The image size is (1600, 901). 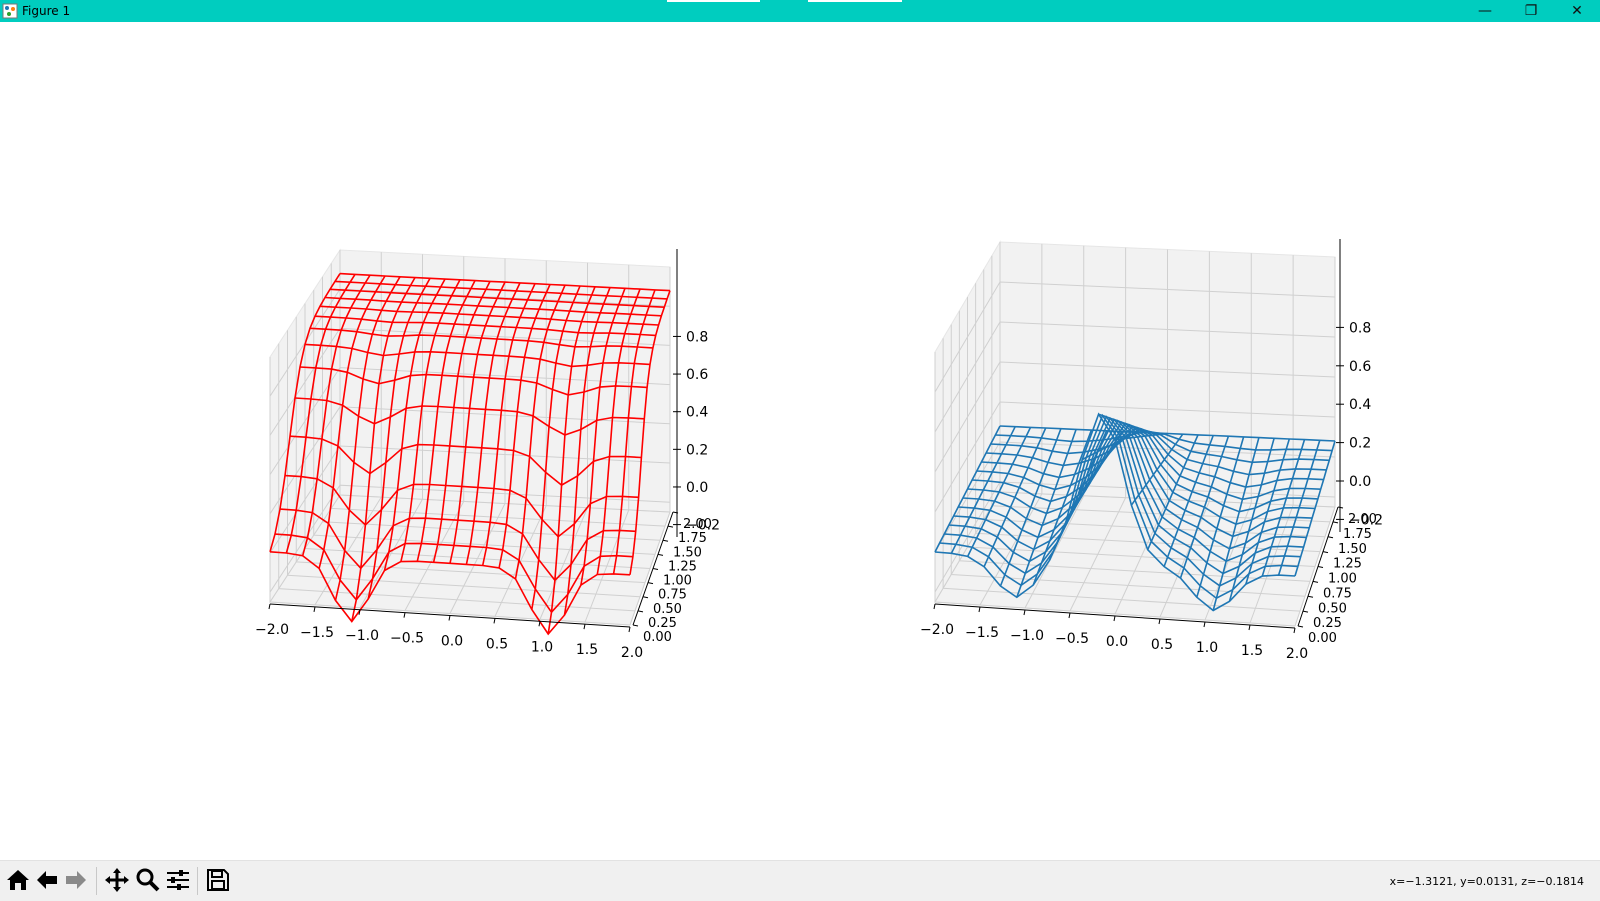 What do you see at coordinates (148, 880) in the screenshot?
I see `zoom-icon` at bounding box center [148, 880].